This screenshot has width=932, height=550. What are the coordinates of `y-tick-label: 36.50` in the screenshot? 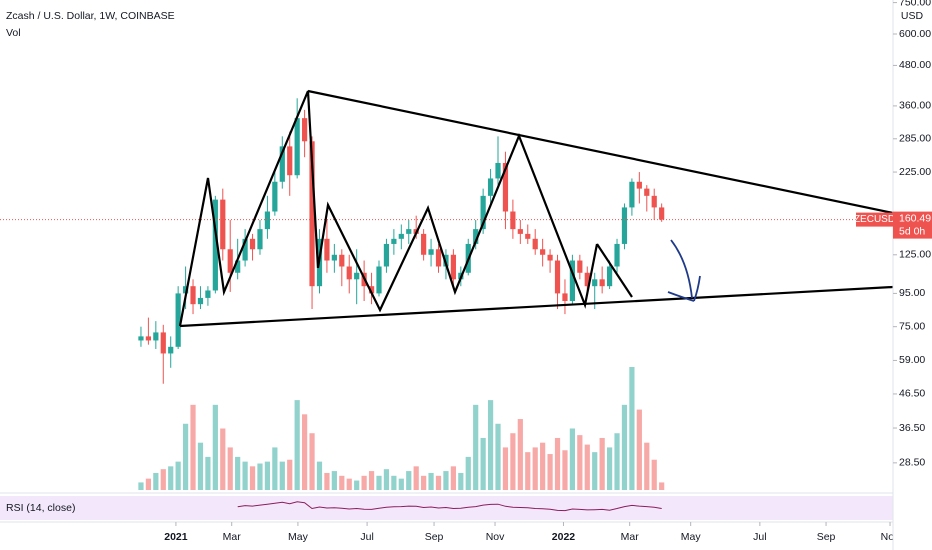 It's located at (912, 428).